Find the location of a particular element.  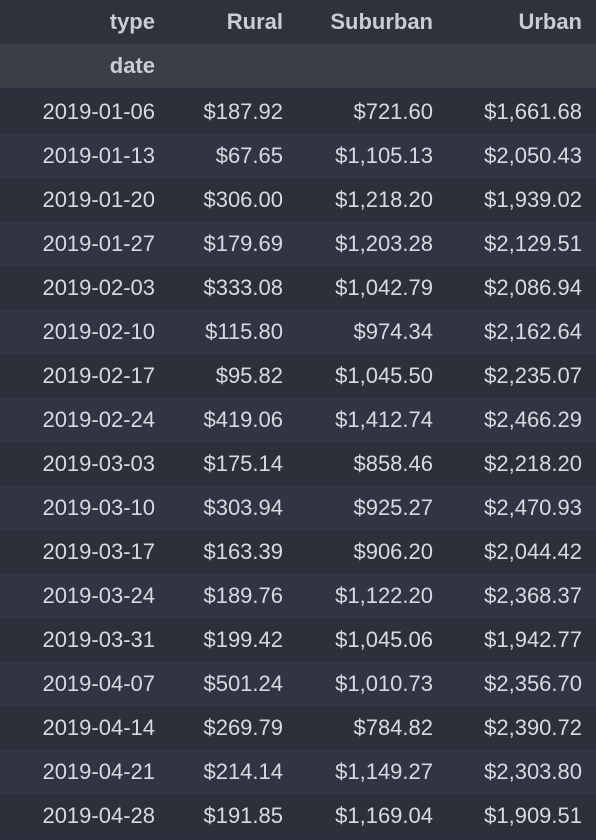

row-date: 2019-03-31 is located at coordinates (98, 639).